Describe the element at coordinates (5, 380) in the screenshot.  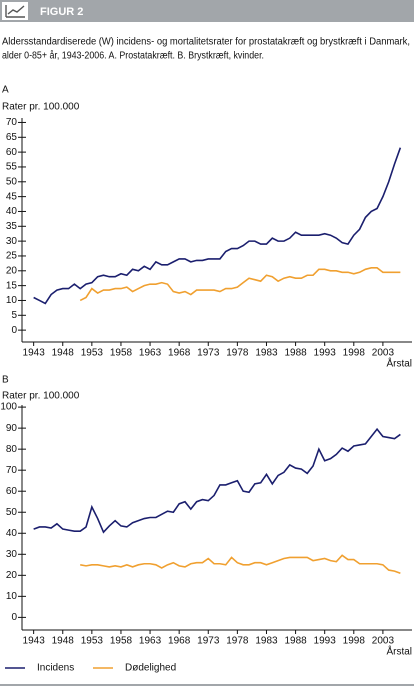
I see `panel-label: B` at that location.